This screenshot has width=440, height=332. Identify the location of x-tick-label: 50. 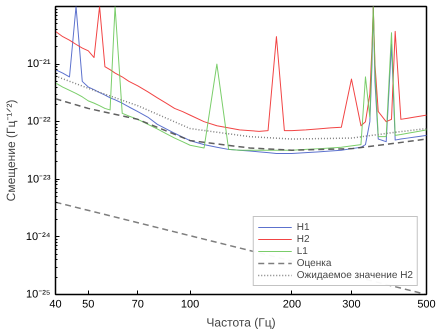
(88, 304).